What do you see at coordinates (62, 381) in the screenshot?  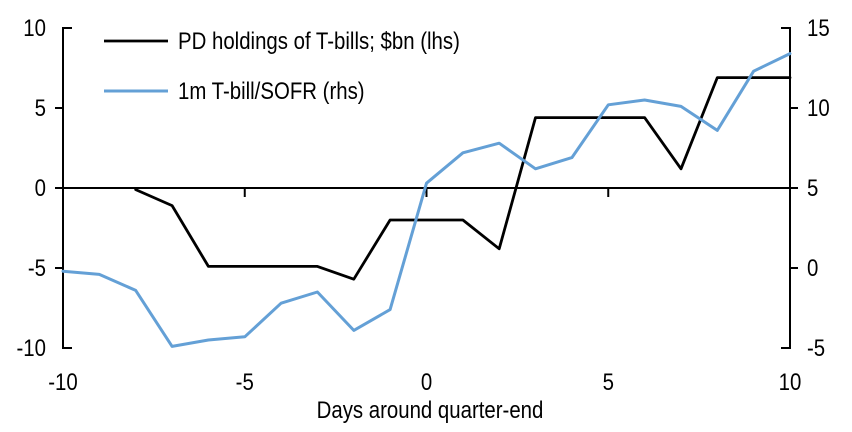 I see `x-tick-label: -10` at bounding box center [62, 381].